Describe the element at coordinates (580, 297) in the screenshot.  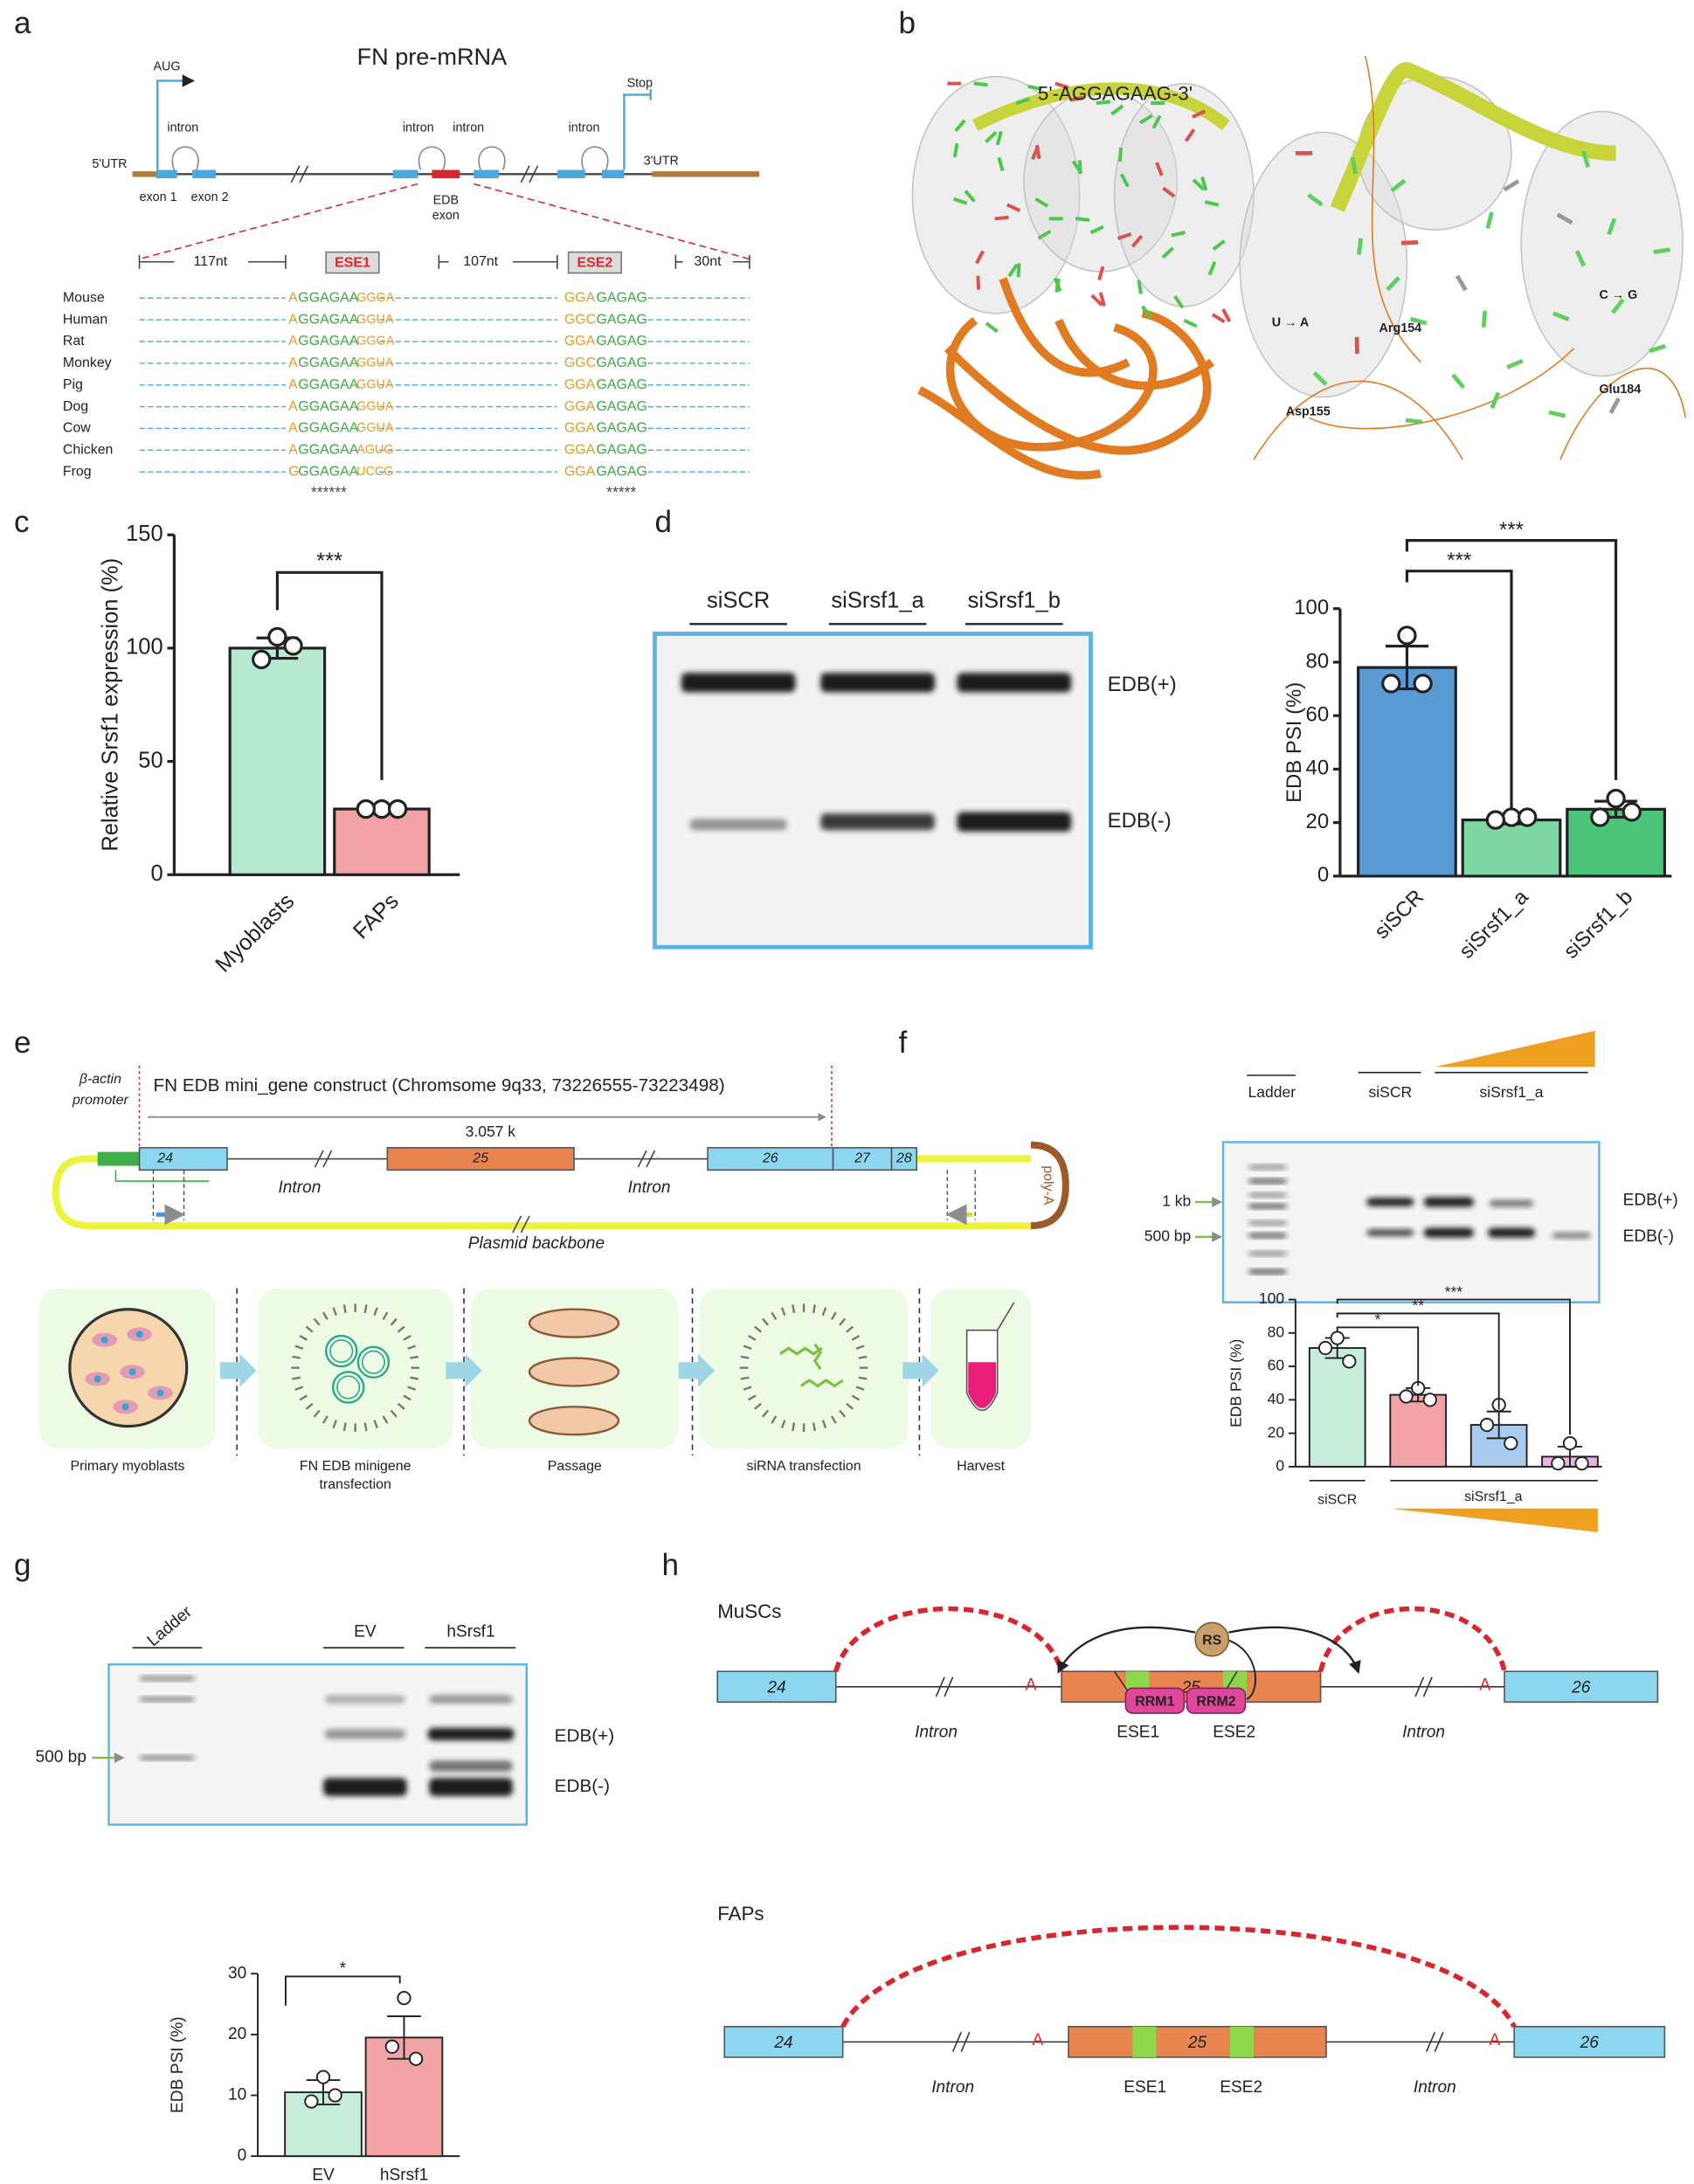
I see `label: GGA` at that location.